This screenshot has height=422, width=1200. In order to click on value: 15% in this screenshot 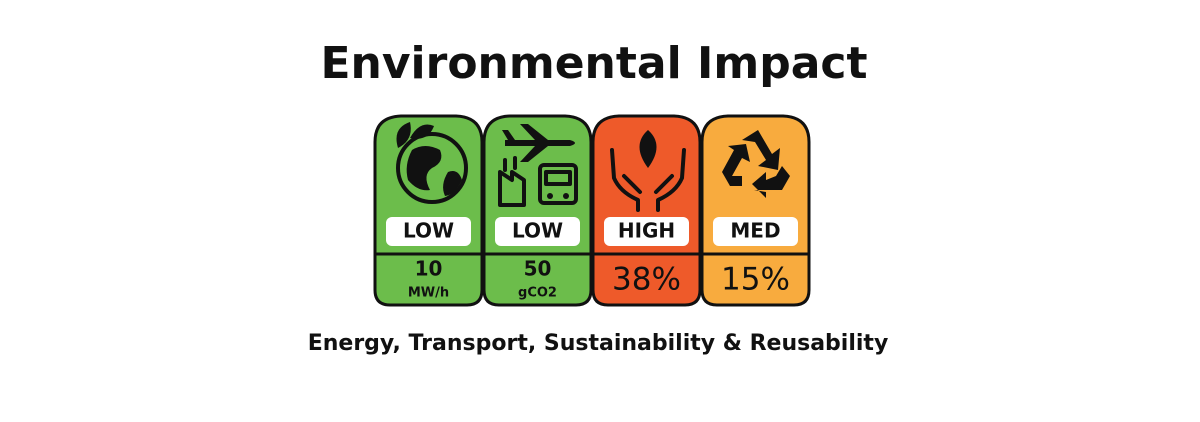, I will do `click(755, 280)`.